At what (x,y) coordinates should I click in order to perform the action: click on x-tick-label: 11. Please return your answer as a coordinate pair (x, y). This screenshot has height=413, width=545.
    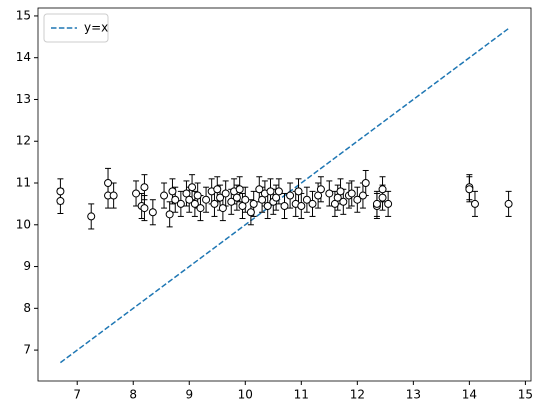
    Looking at the image, I should click on (301, 395).